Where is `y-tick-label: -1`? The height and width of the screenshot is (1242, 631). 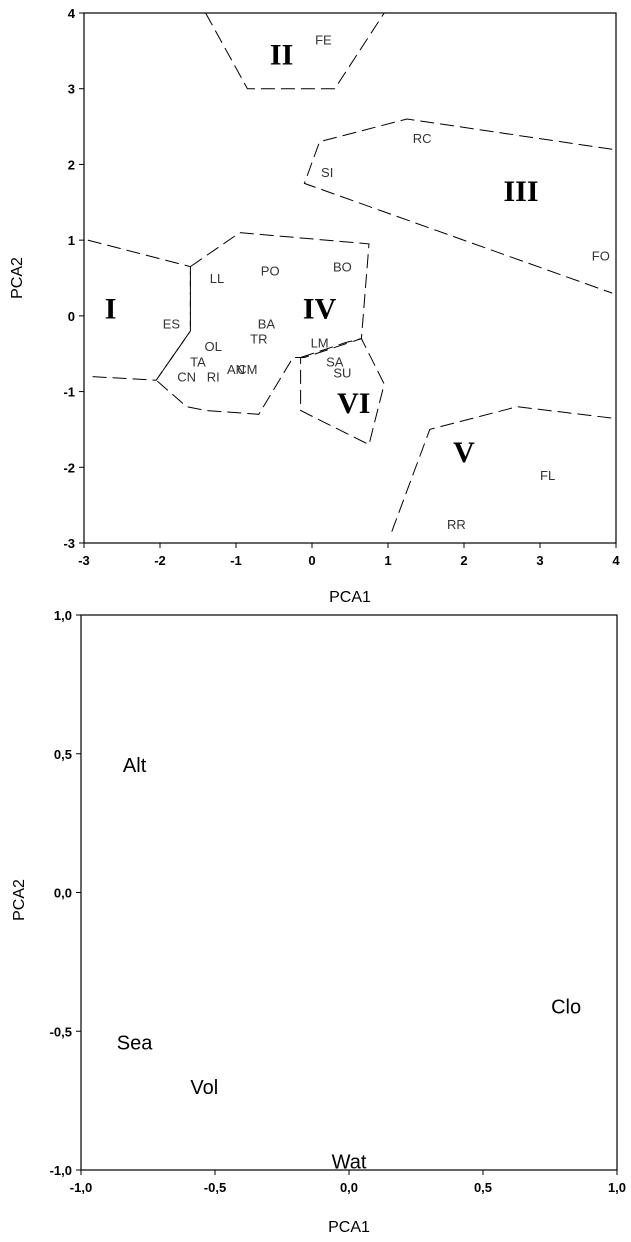 y-tick-label: -1 is located at coordinates (69, 392).